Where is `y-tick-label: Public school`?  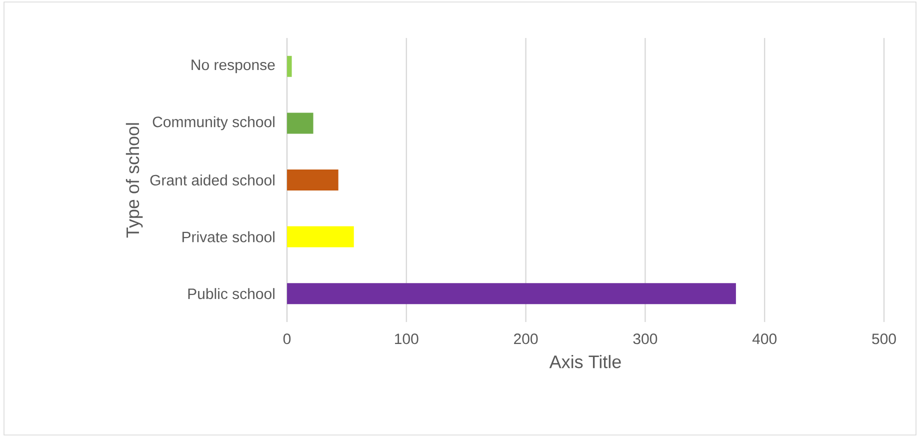 y-tick-label: Public school is located at coordinates (231, 294).